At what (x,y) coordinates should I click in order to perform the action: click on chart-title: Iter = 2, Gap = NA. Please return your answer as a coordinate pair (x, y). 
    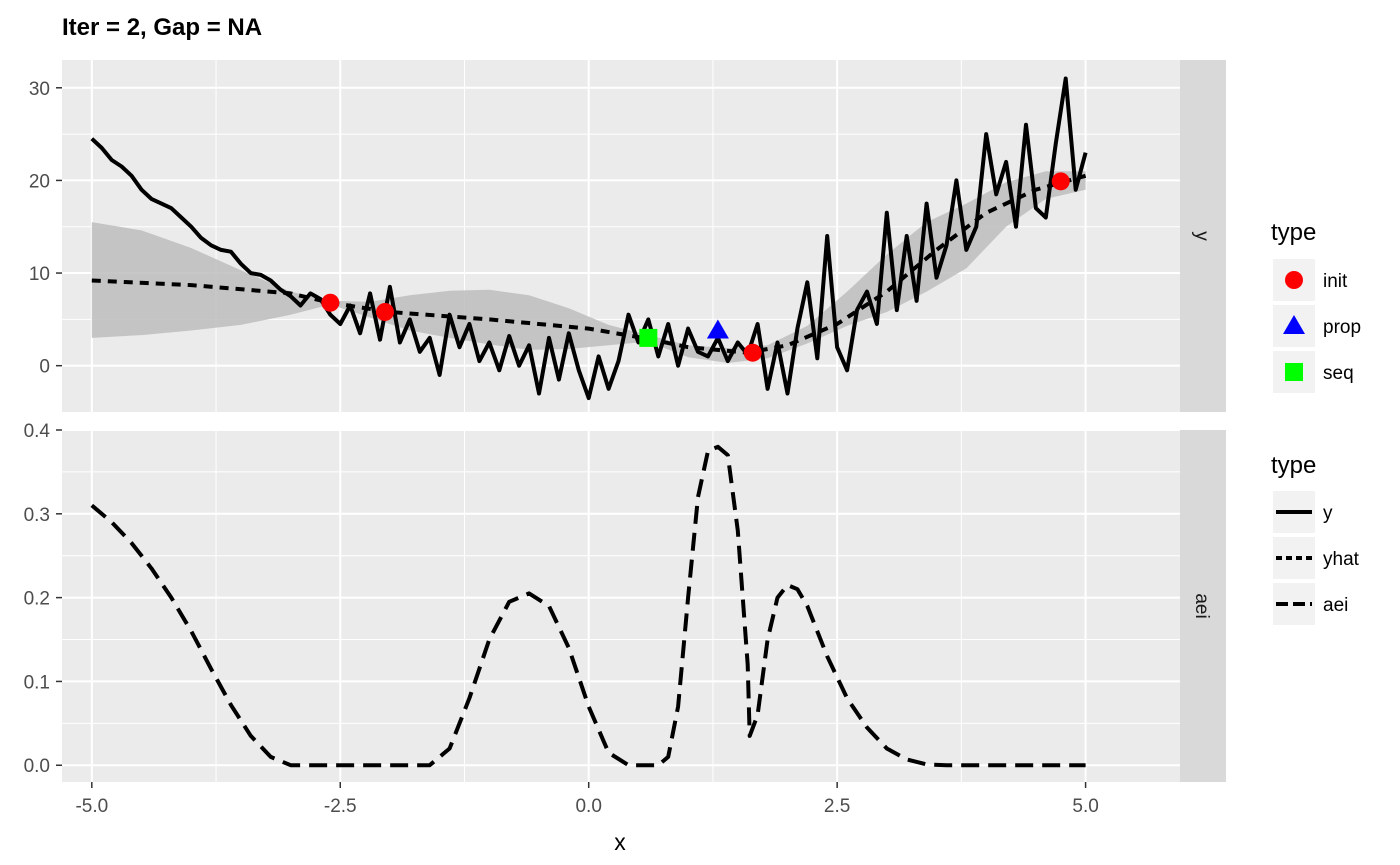
    Looking at the image, I should click on (162, 27).